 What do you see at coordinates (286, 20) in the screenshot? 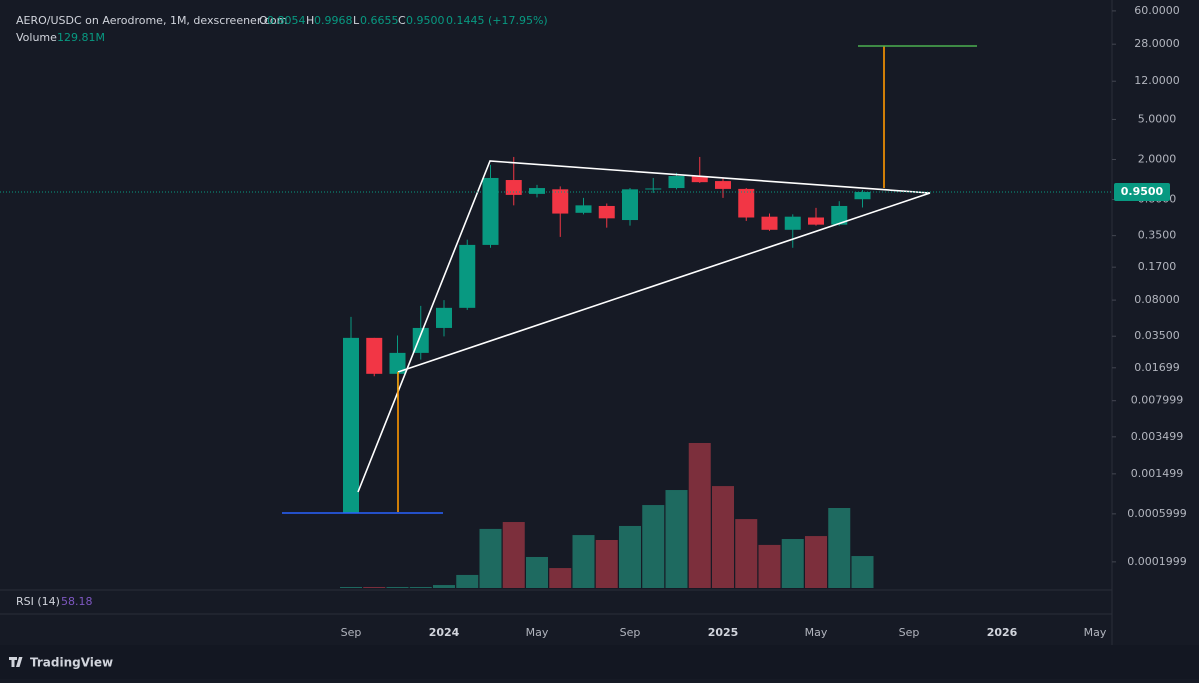
I see `ohlc-value: 0.8054` at bounding box center [286, 20].